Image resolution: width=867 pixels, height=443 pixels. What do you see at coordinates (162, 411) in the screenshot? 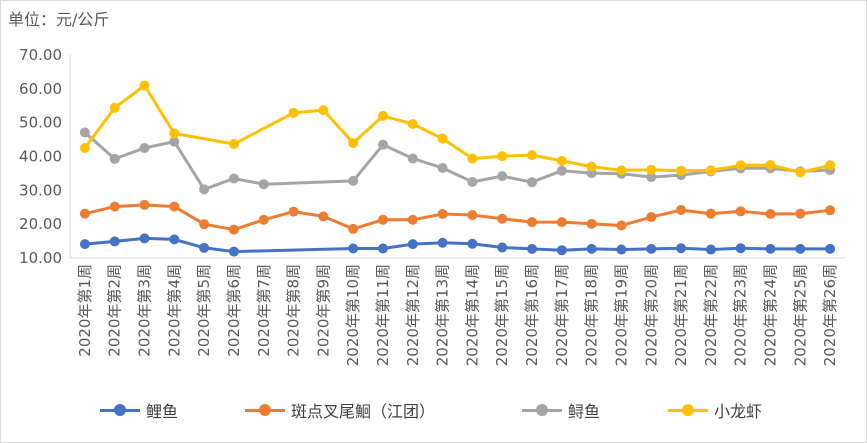
I see `legend-label: 鲤鱼` at bounding box center [162, 411].